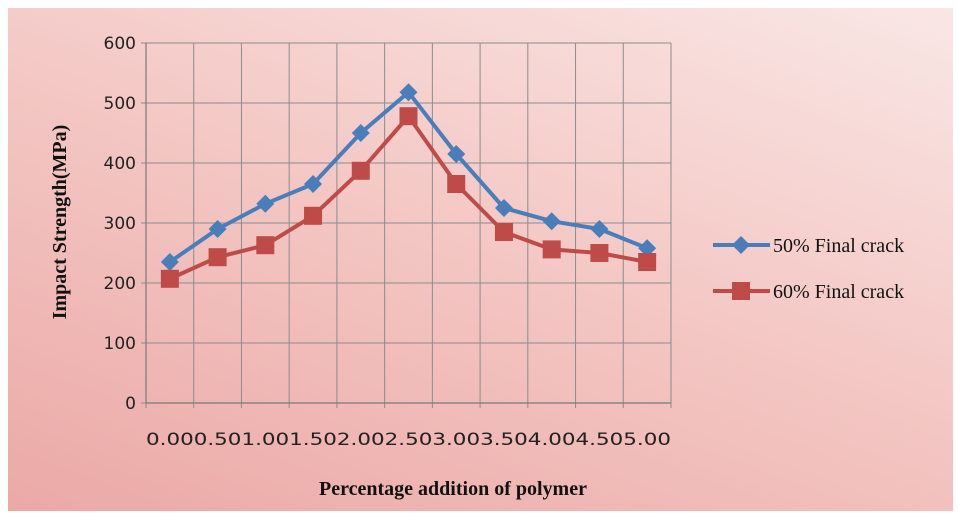  Describe the element at coordinates (120, 44) in the screenshot. I see `y-tick-label: 600` at that location.